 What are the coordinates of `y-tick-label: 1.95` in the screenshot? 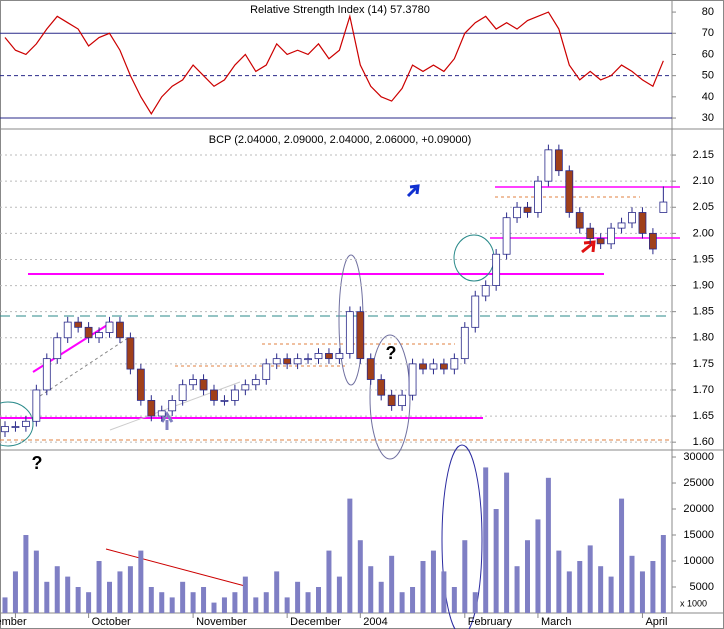 It's located at (703, 259).